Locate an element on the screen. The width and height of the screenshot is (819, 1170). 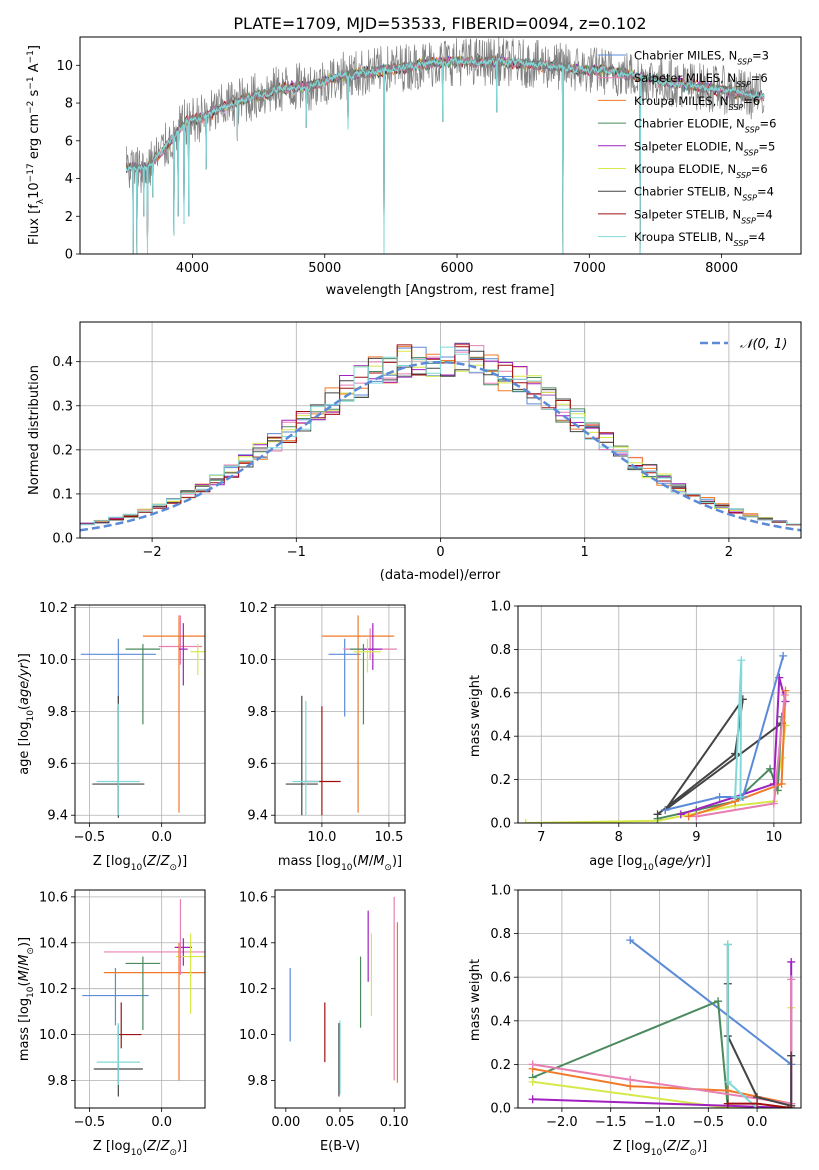
age-vs-z-plot-area is located at coordinates (142, 716).